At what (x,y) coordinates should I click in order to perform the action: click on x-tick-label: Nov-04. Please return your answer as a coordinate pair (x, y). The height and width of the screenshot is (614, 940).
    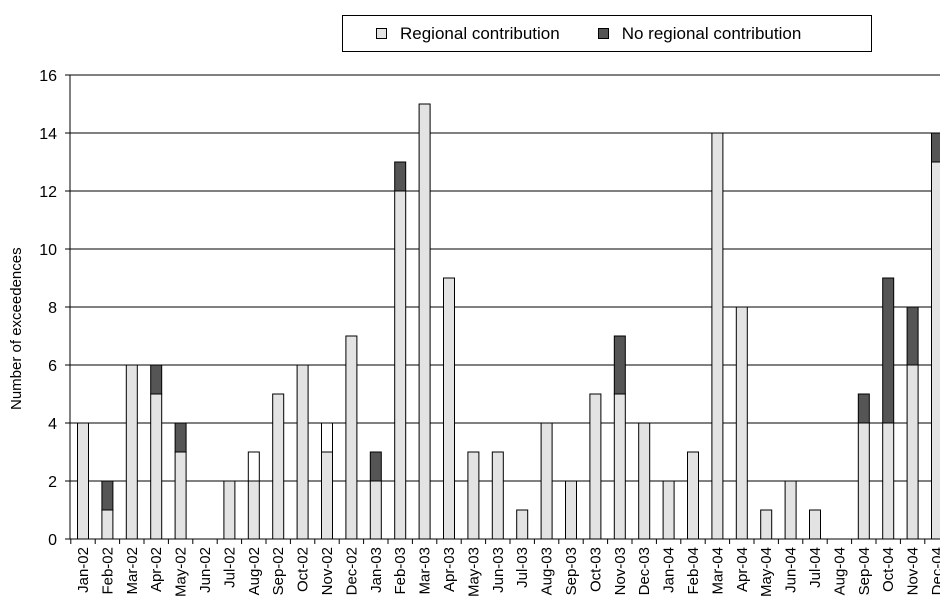
    Looking at the image, I should click on (913, 571).